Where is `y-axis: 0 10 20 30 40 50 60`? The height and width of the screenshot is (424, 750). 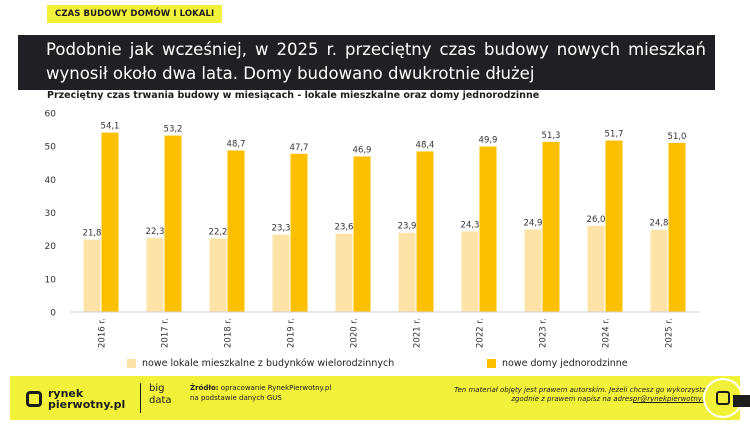 y-axis: 0 10 20 30 40 50 60 is located at coordinates (51, 214).